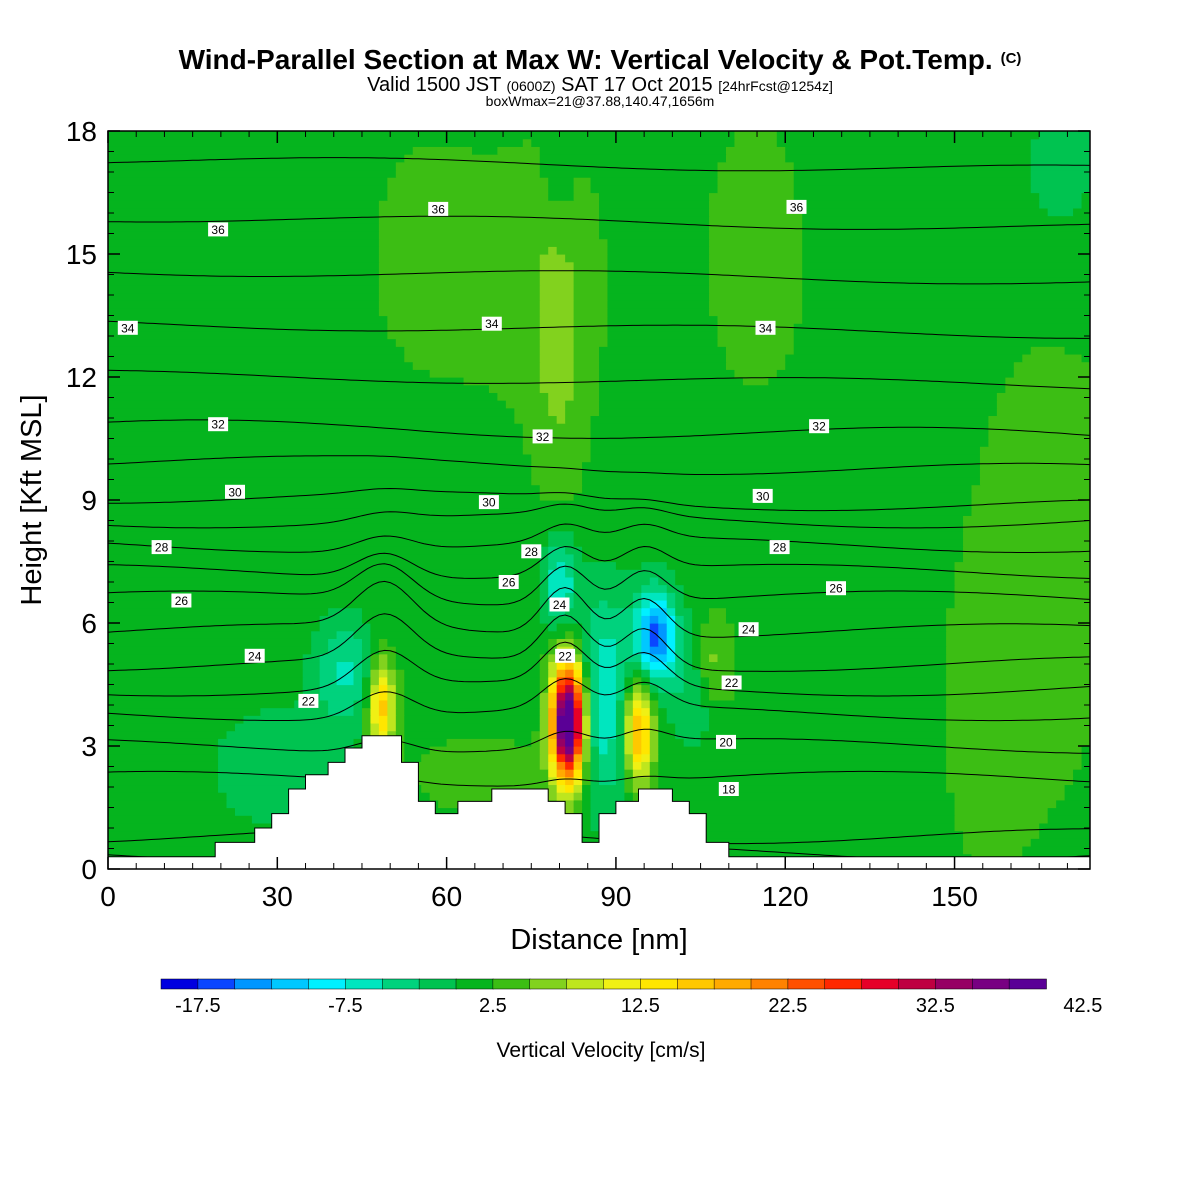 The image size is (1200, 1200). Describe the element at coordinates (631, 997) in the screenshot. I see `colorbar: -17.5 -7.5 2.5 12.5 22.5 32.5 42.5` at that location.